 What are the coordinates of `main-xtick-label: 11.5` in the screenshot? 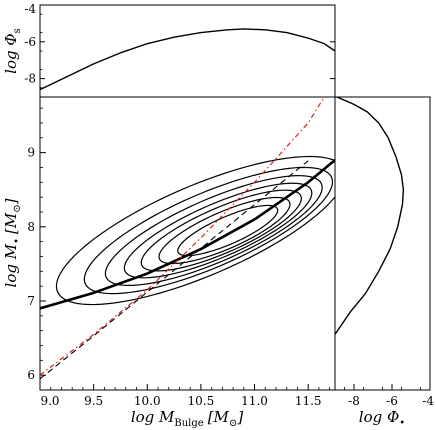 It's located at (308, 401).